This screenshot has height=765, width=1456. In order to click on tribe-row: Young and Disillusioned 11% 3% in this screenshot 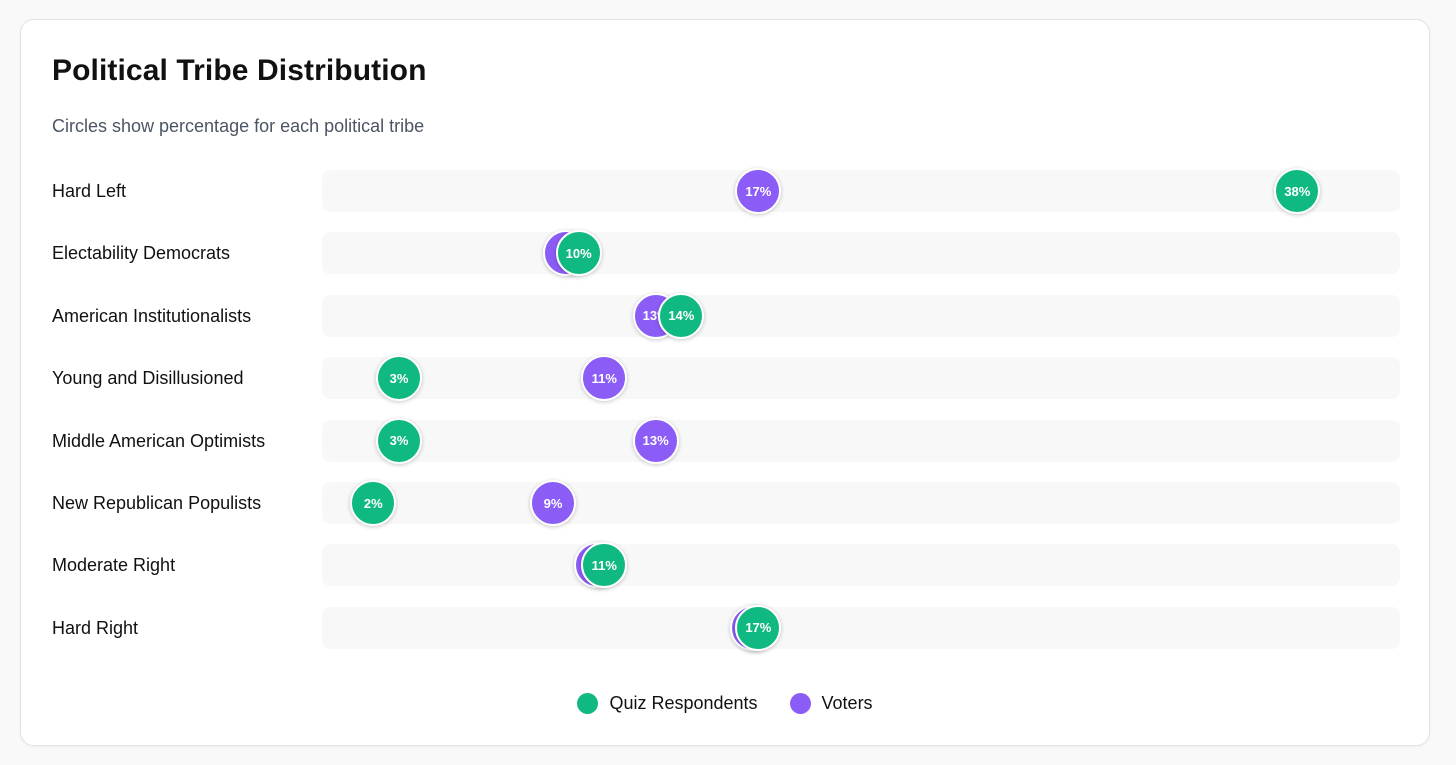, I will do `click(725, 378)`.